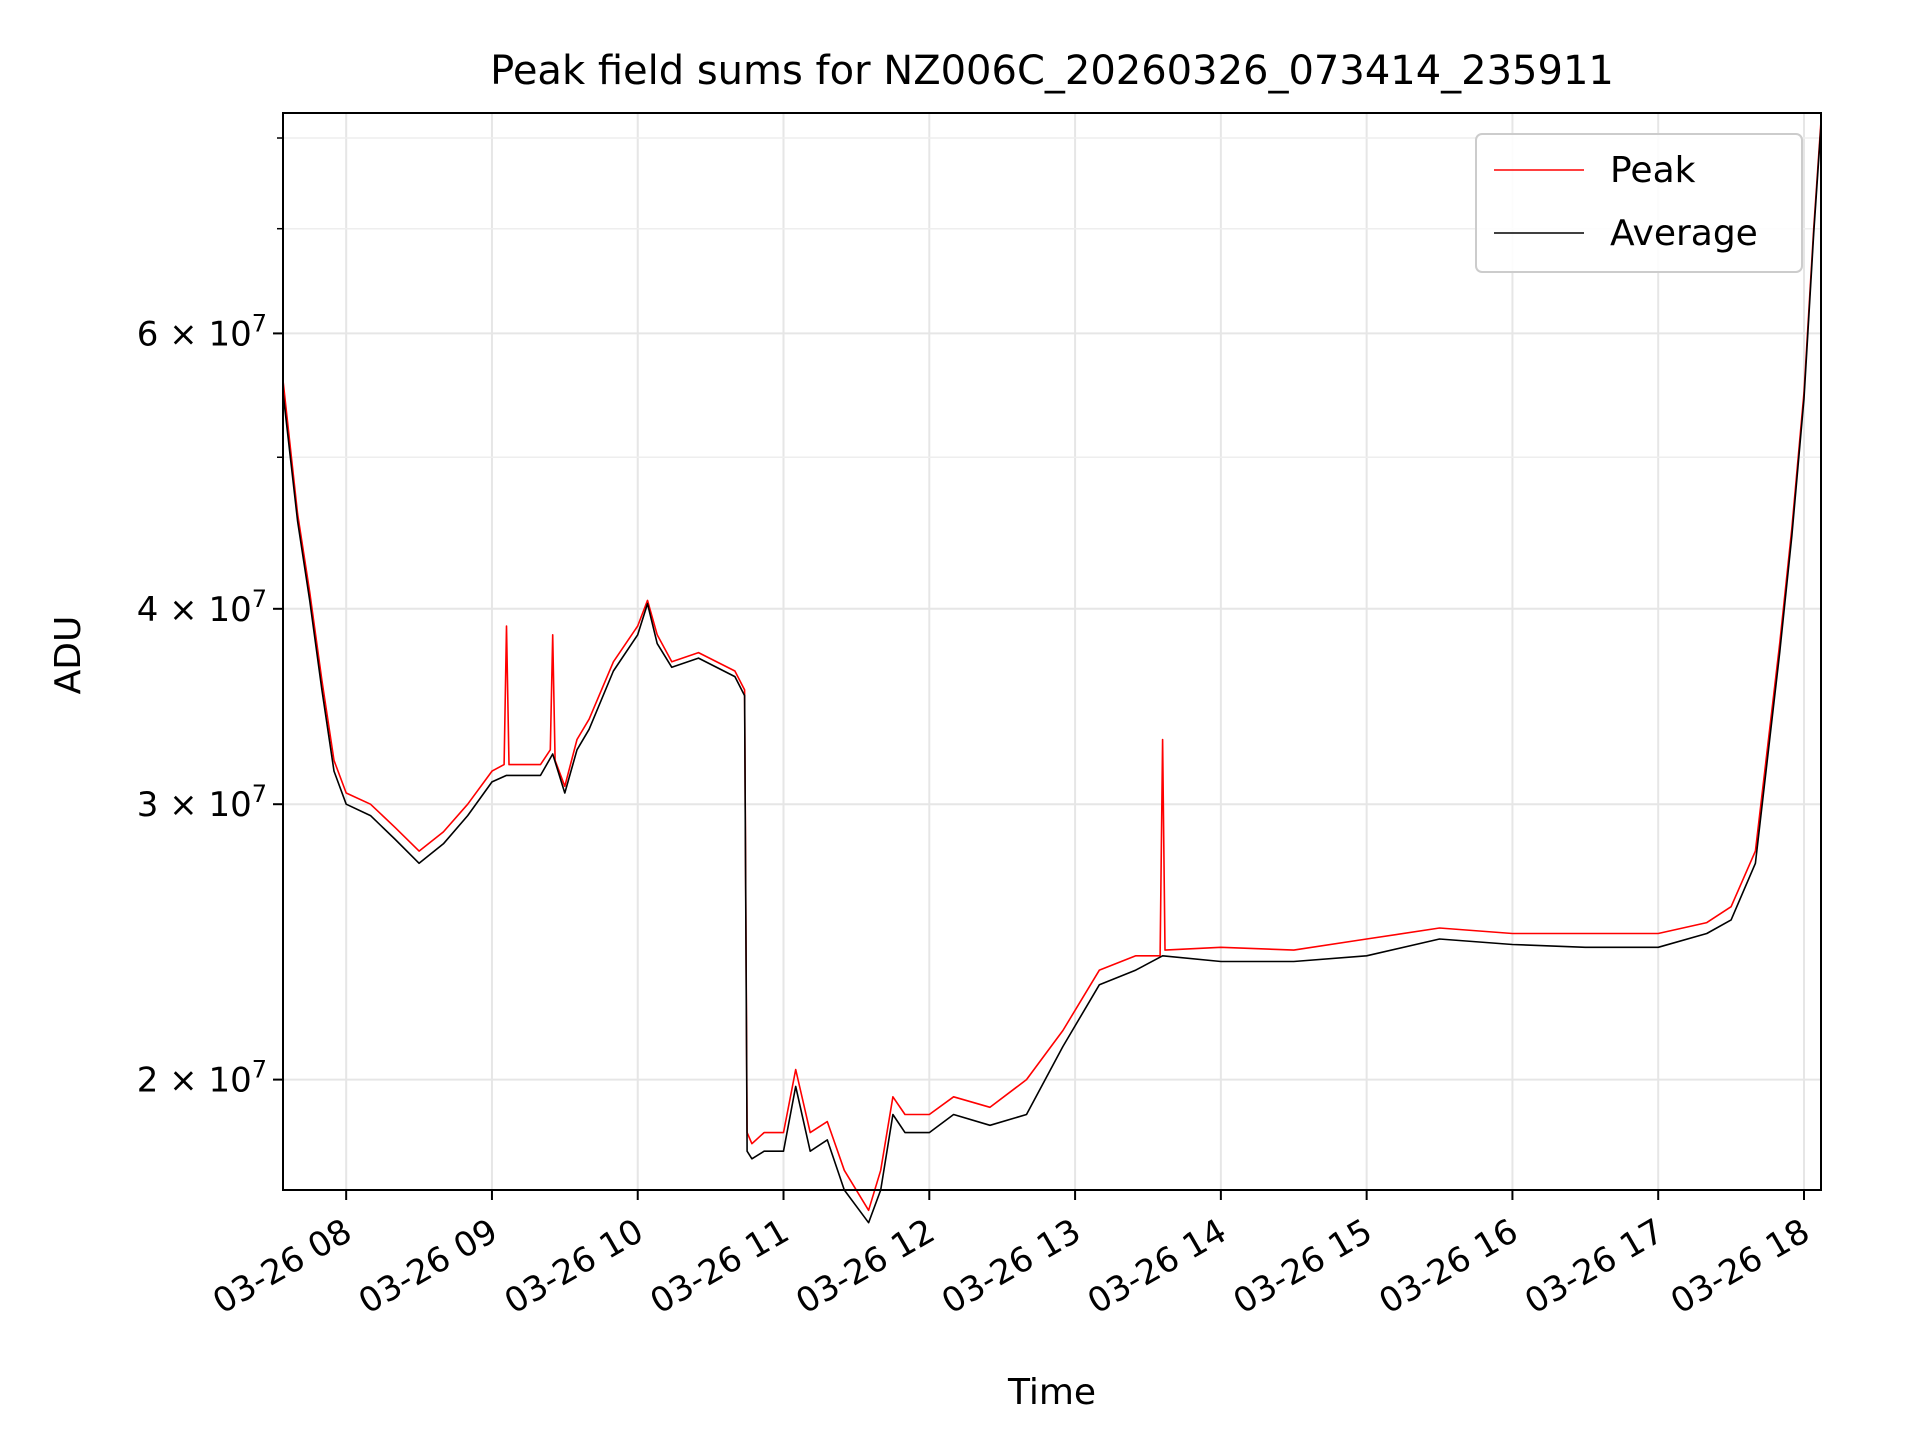 This screenshot has width=1920, height=1440. Describe the element at coordinates (1051, 1392) in the screenshot. I see `x-axis-label: Time` at that location.